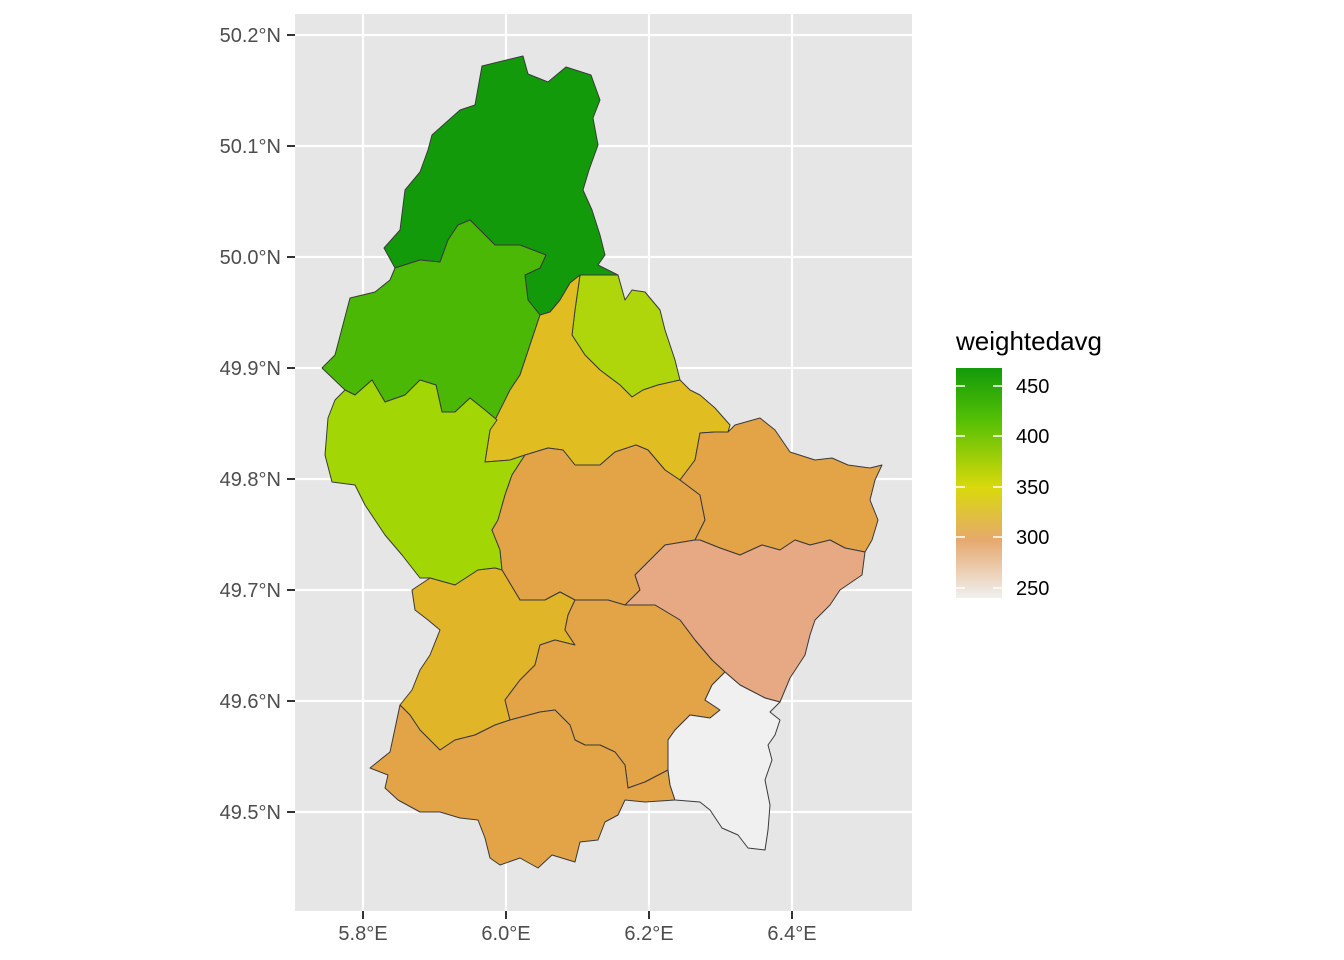  What do you see at coordinates (724, 761) in the screenshot?
I see `region-remich` at bounding box center [724, 761].